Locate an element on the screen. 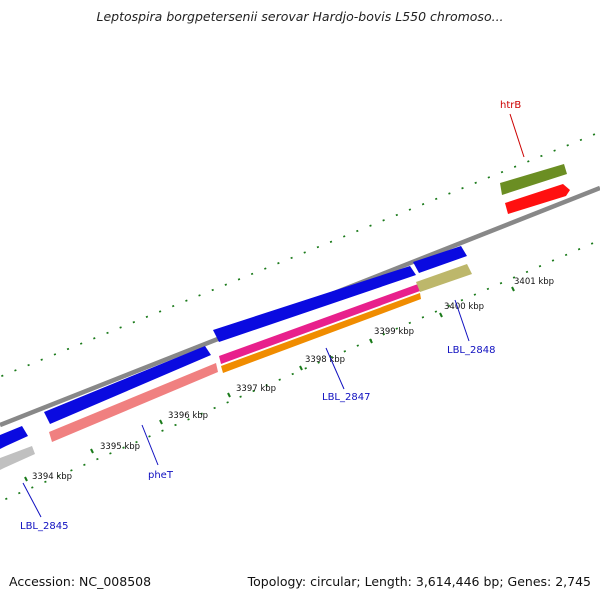 The width and height of the screenshot is (600, 600). gene-feature-htrb-red is located at coordinates (537, 199).